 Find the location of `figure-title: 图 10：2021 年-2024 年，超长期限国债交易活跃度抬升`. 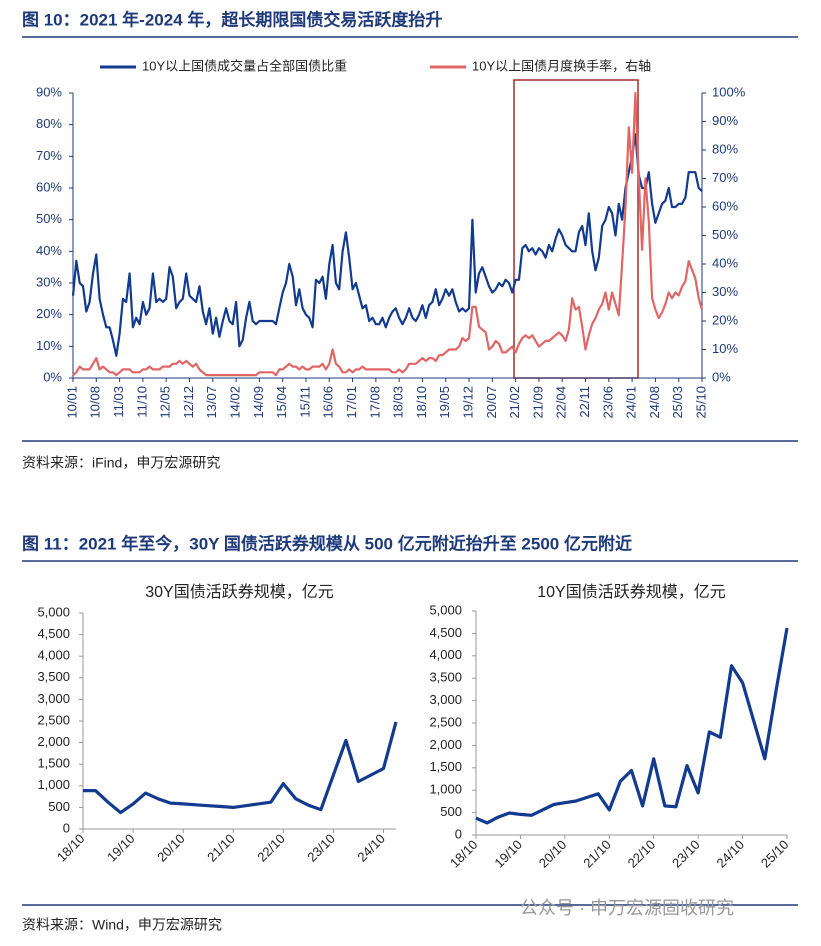

figure-title: 图 10：2021 年-2024 年，超长期限国债交易活跃度抬升 is located at coordinates (232, 19).